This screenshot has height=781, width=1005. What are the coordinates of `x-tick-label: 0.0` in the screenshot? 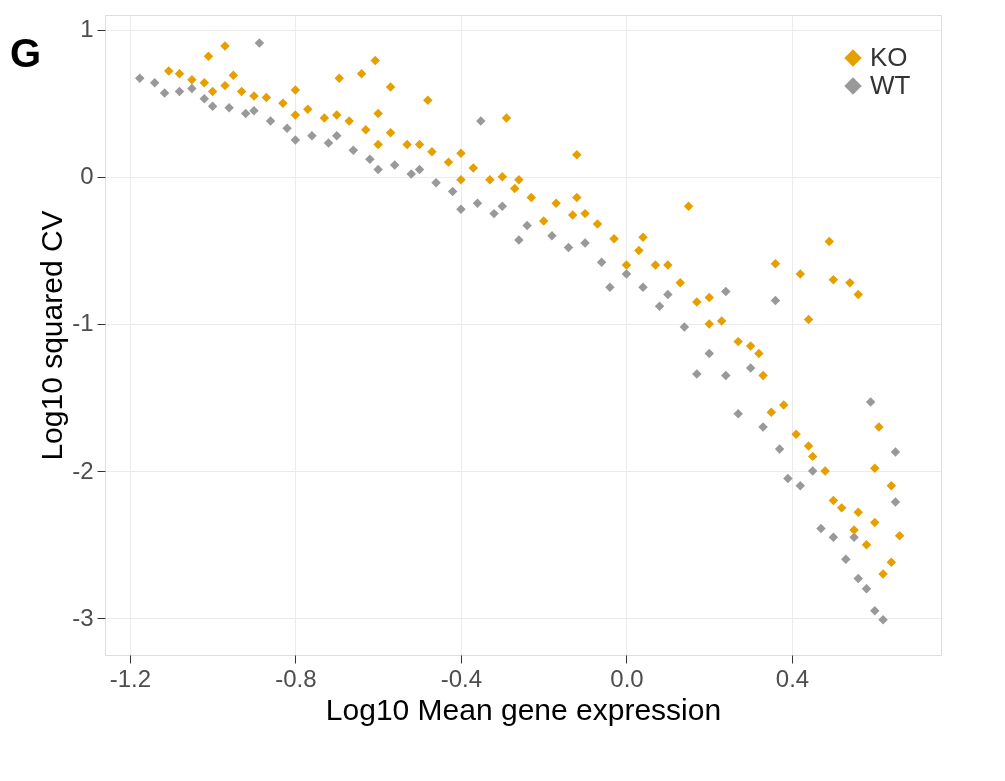 It's located at (627, 678).